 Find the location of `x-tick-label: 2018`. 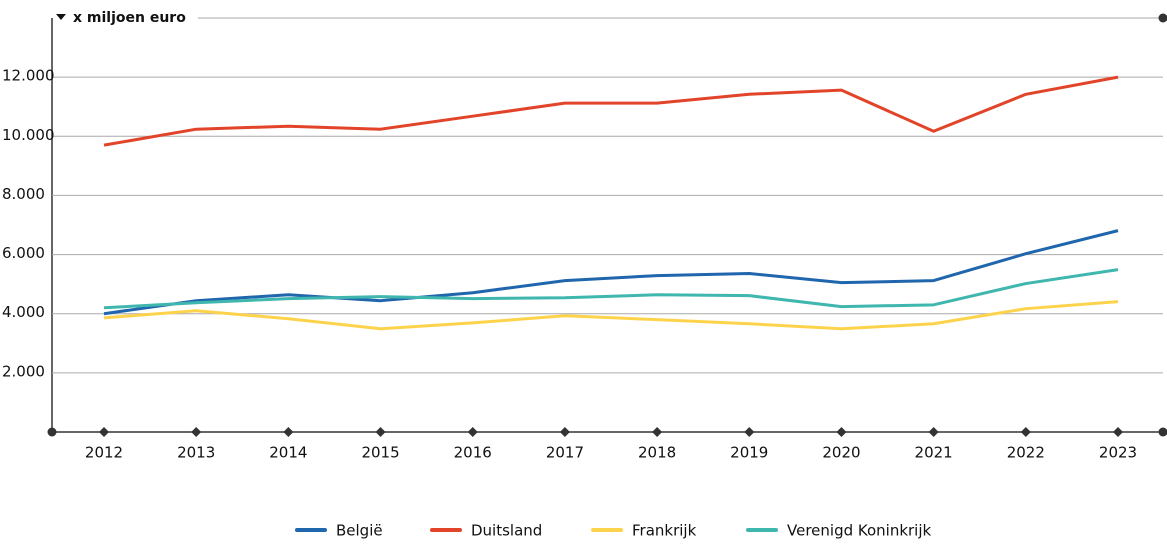

x-tick-label: 2018 is located at coordinates (657, 453).